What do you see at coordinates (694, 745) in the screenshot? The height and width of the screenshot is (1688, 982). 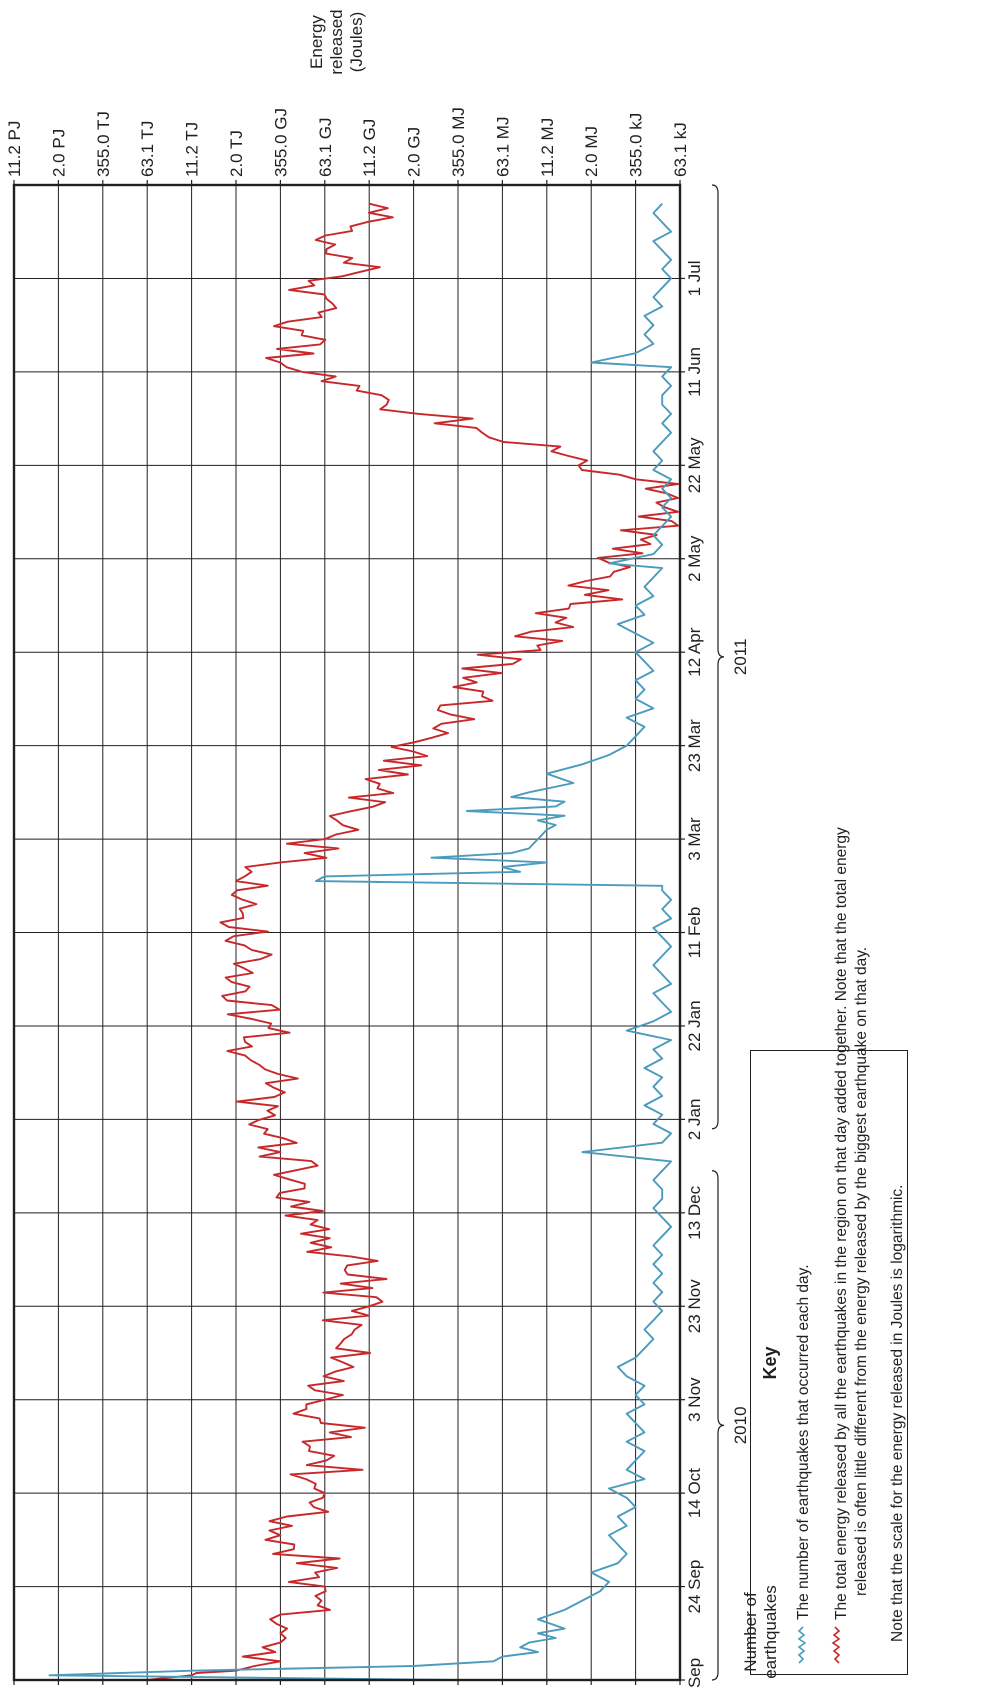 I see `date-tick-label: 23 Mar` at bounding box center [694, 745].